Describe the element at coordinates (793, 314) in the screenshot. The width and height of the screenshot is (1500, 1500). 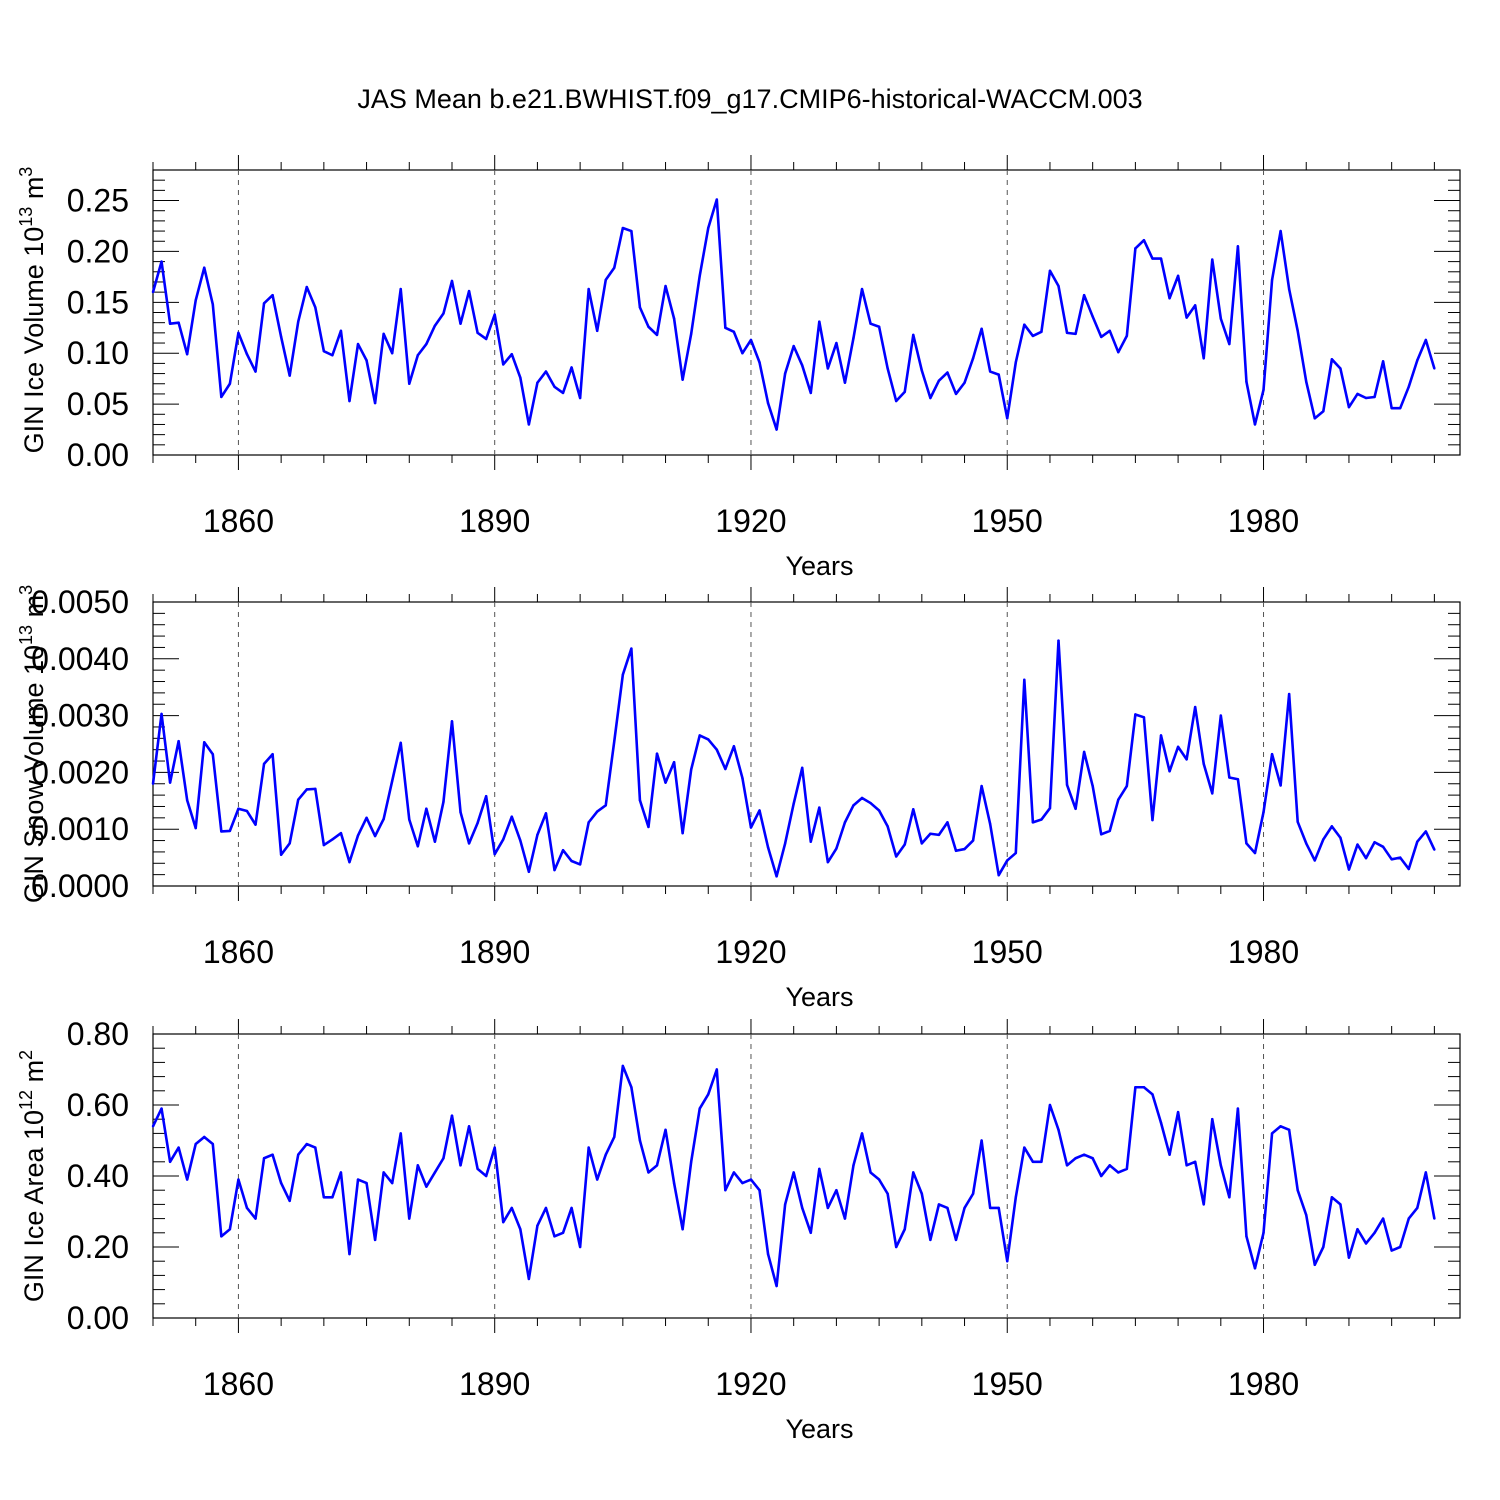
I see `series-gin-ice-volume` at that location.